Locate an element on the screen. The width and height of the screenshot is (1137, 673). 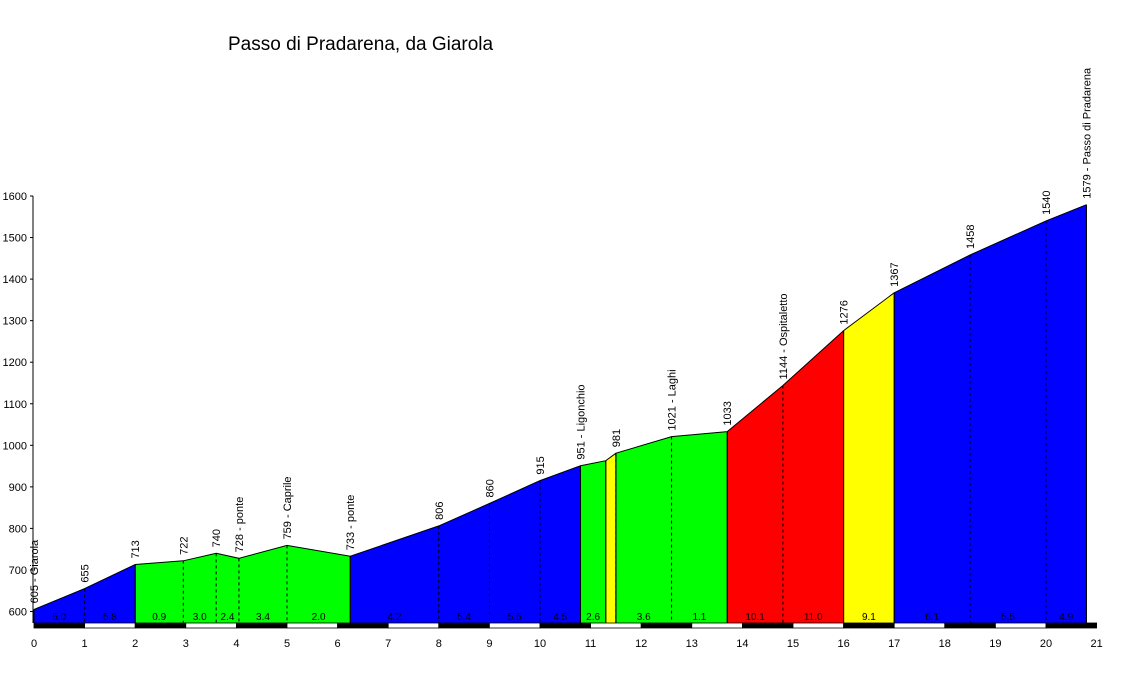
point-annotation: 740 is located at coordinates (217, 538).